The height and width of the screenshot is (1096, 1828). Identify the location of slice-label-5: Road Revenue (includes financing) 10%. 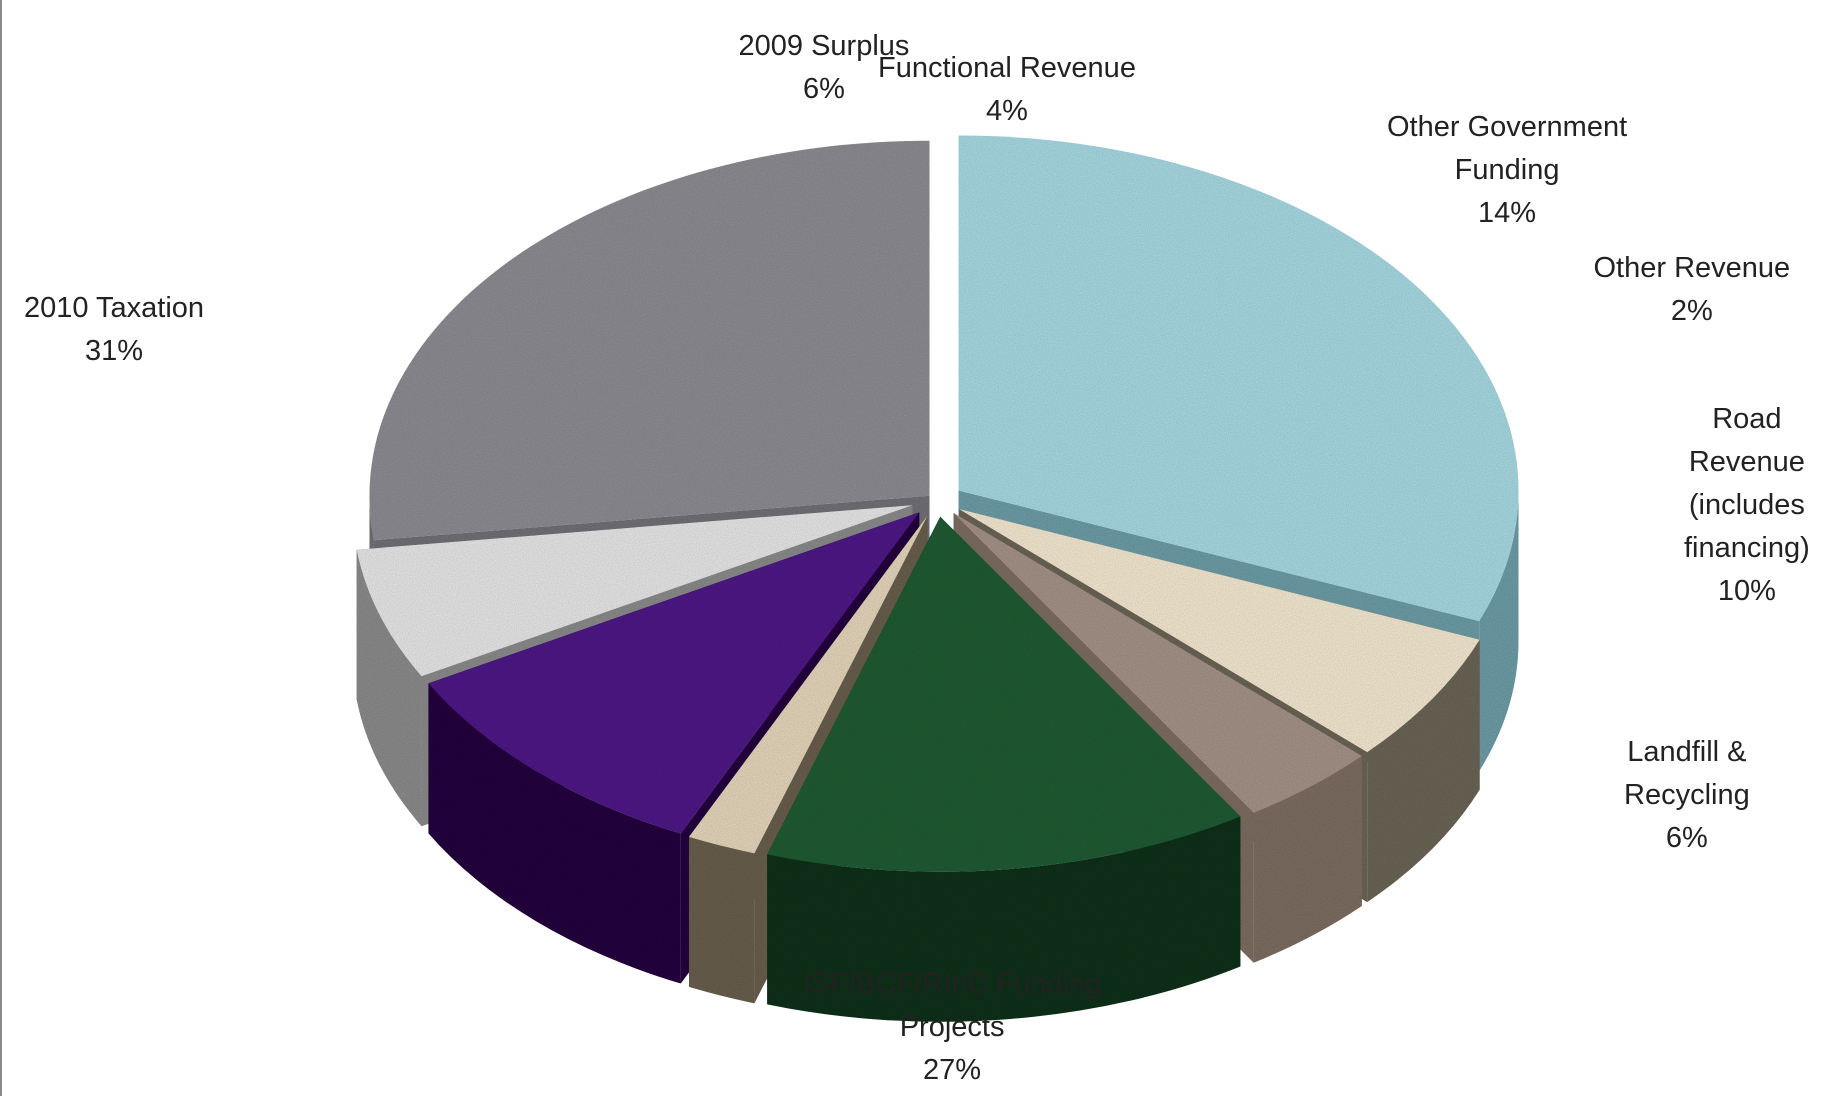
(1747, 505).